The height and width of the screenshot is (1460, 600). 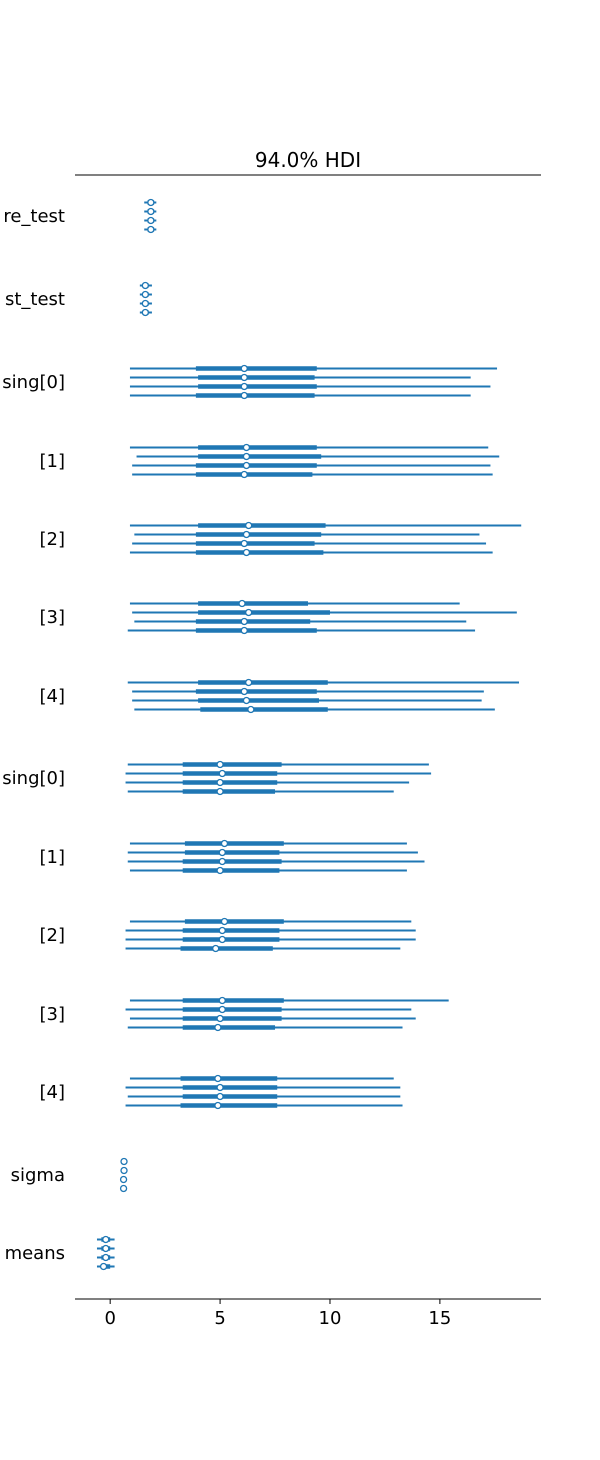 What do you see at coordinates (34, 216) in the screenshot?
I see `row-label: re_test` at bounding box center [34, 216].